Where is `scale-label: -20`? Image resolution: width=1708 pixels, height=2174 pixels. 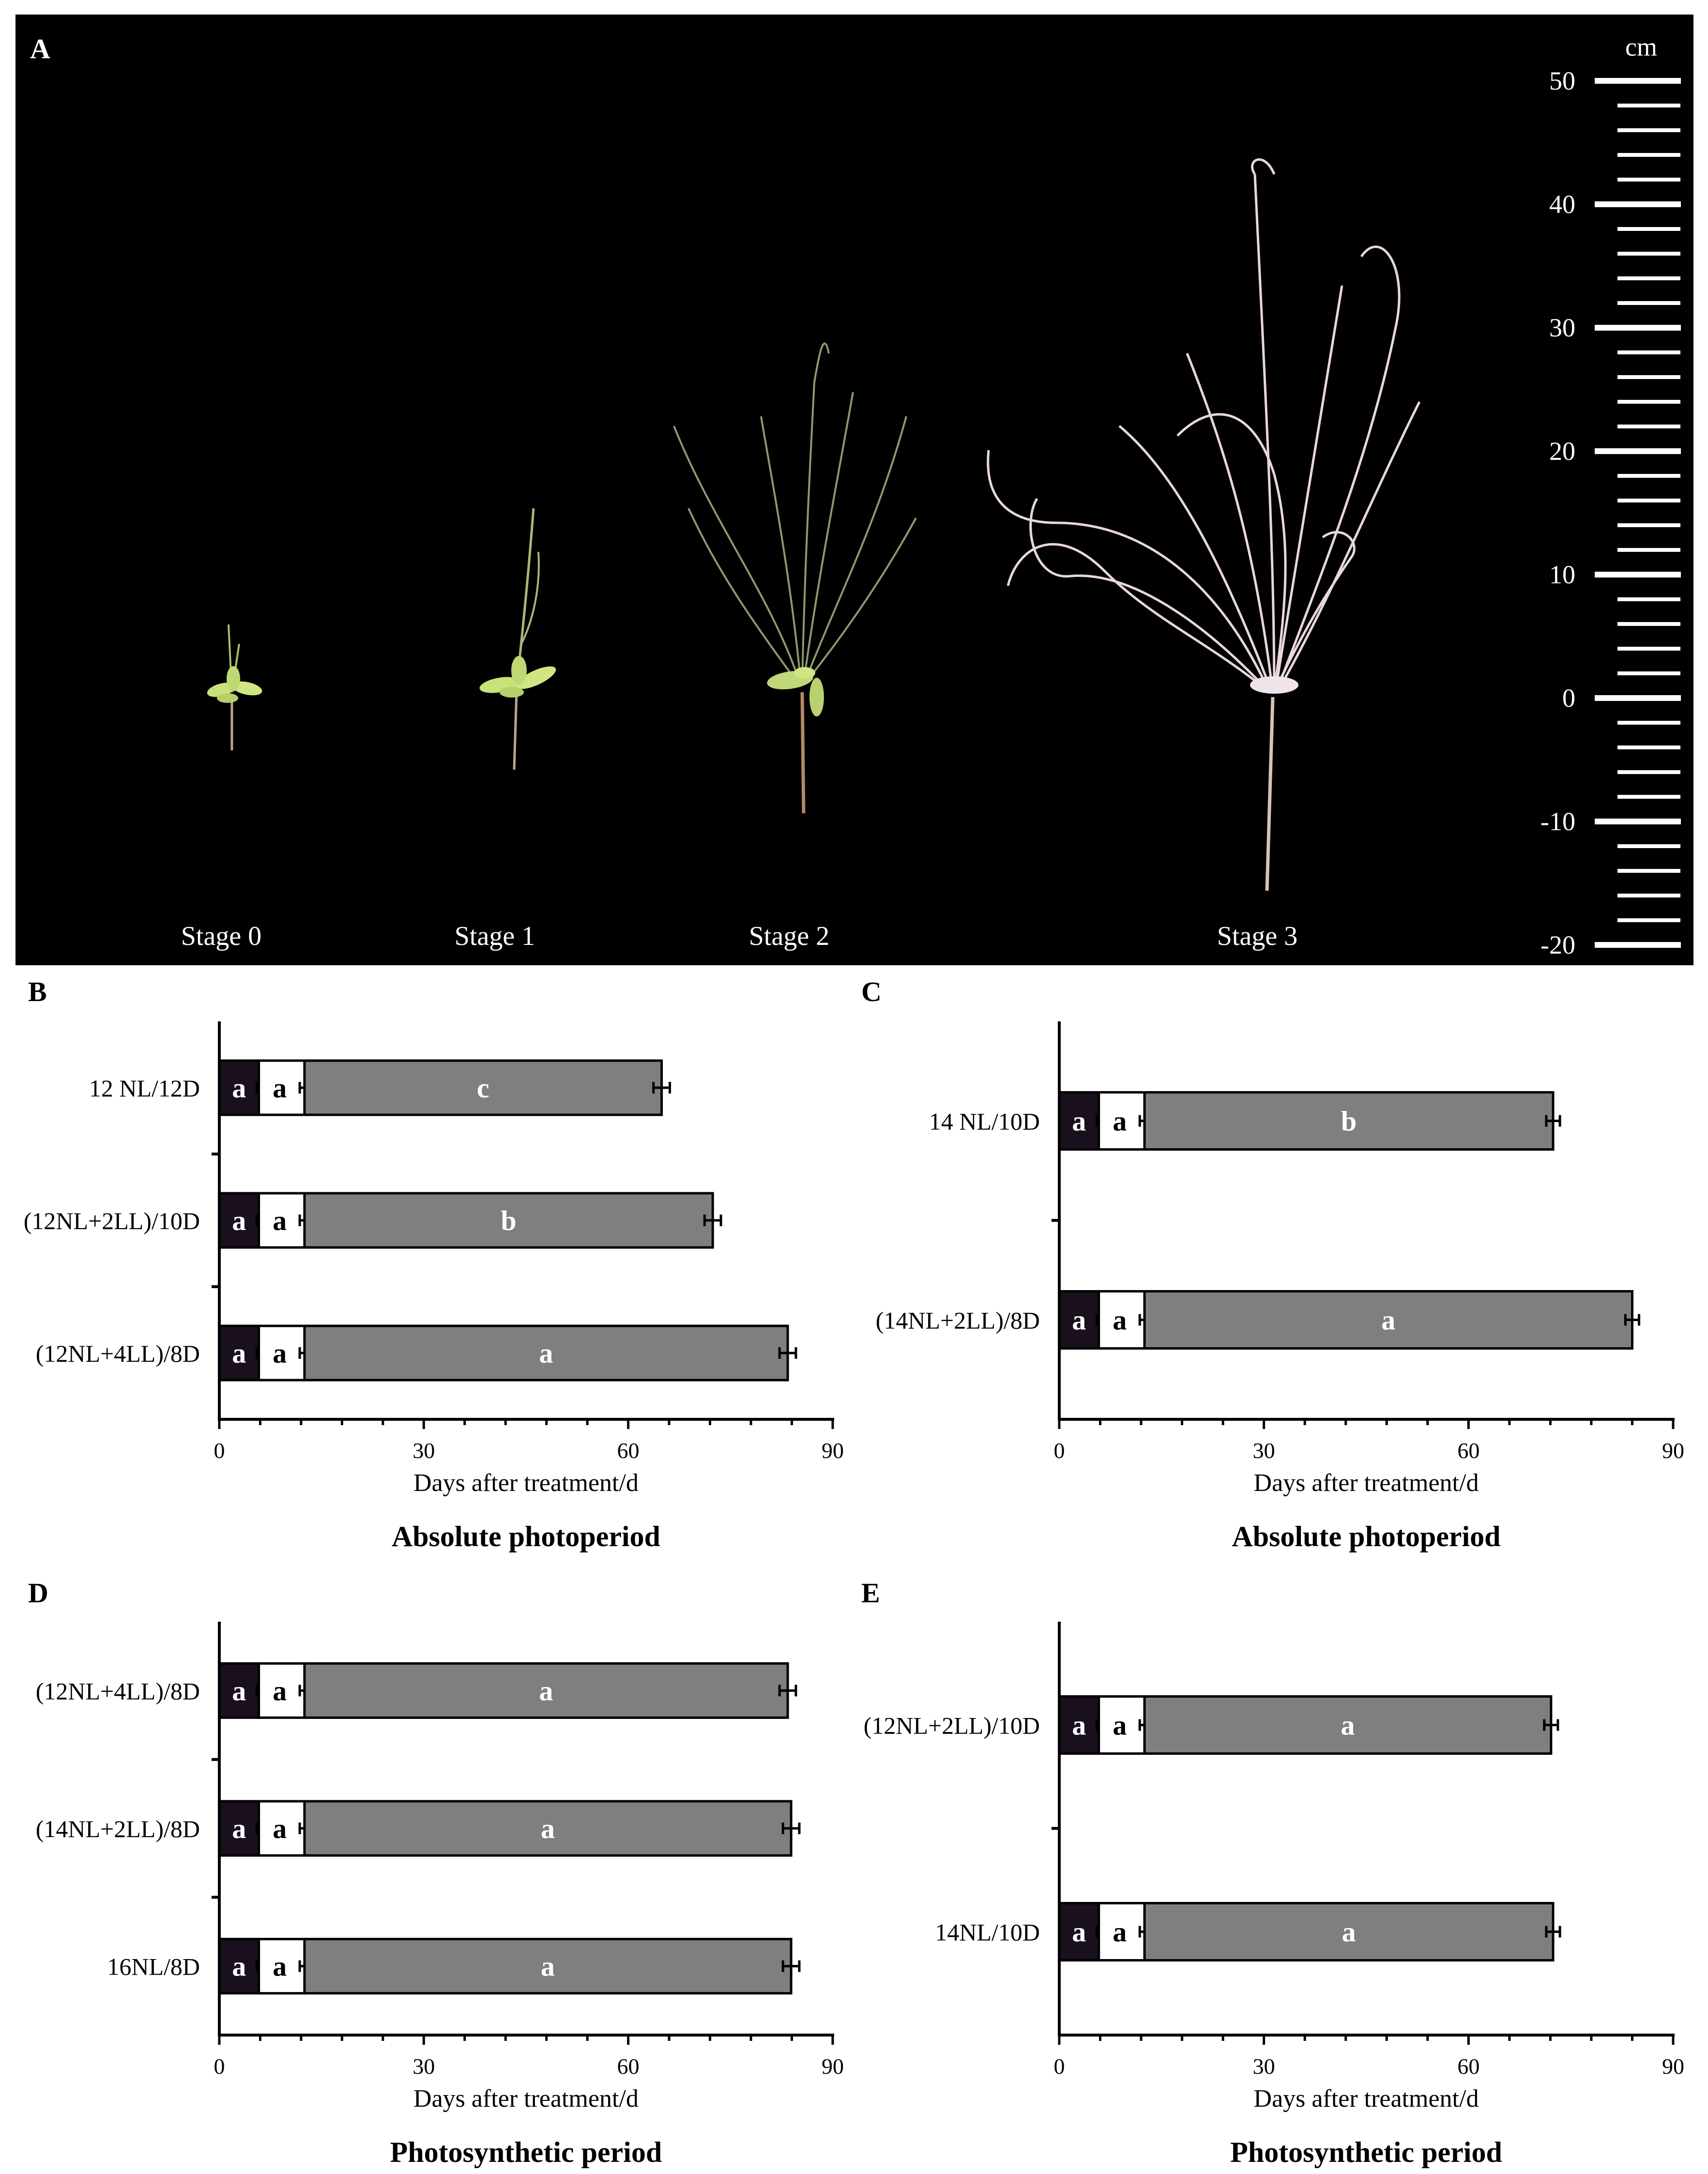 scale-label: -20 is located at coordinates (1558, 944).